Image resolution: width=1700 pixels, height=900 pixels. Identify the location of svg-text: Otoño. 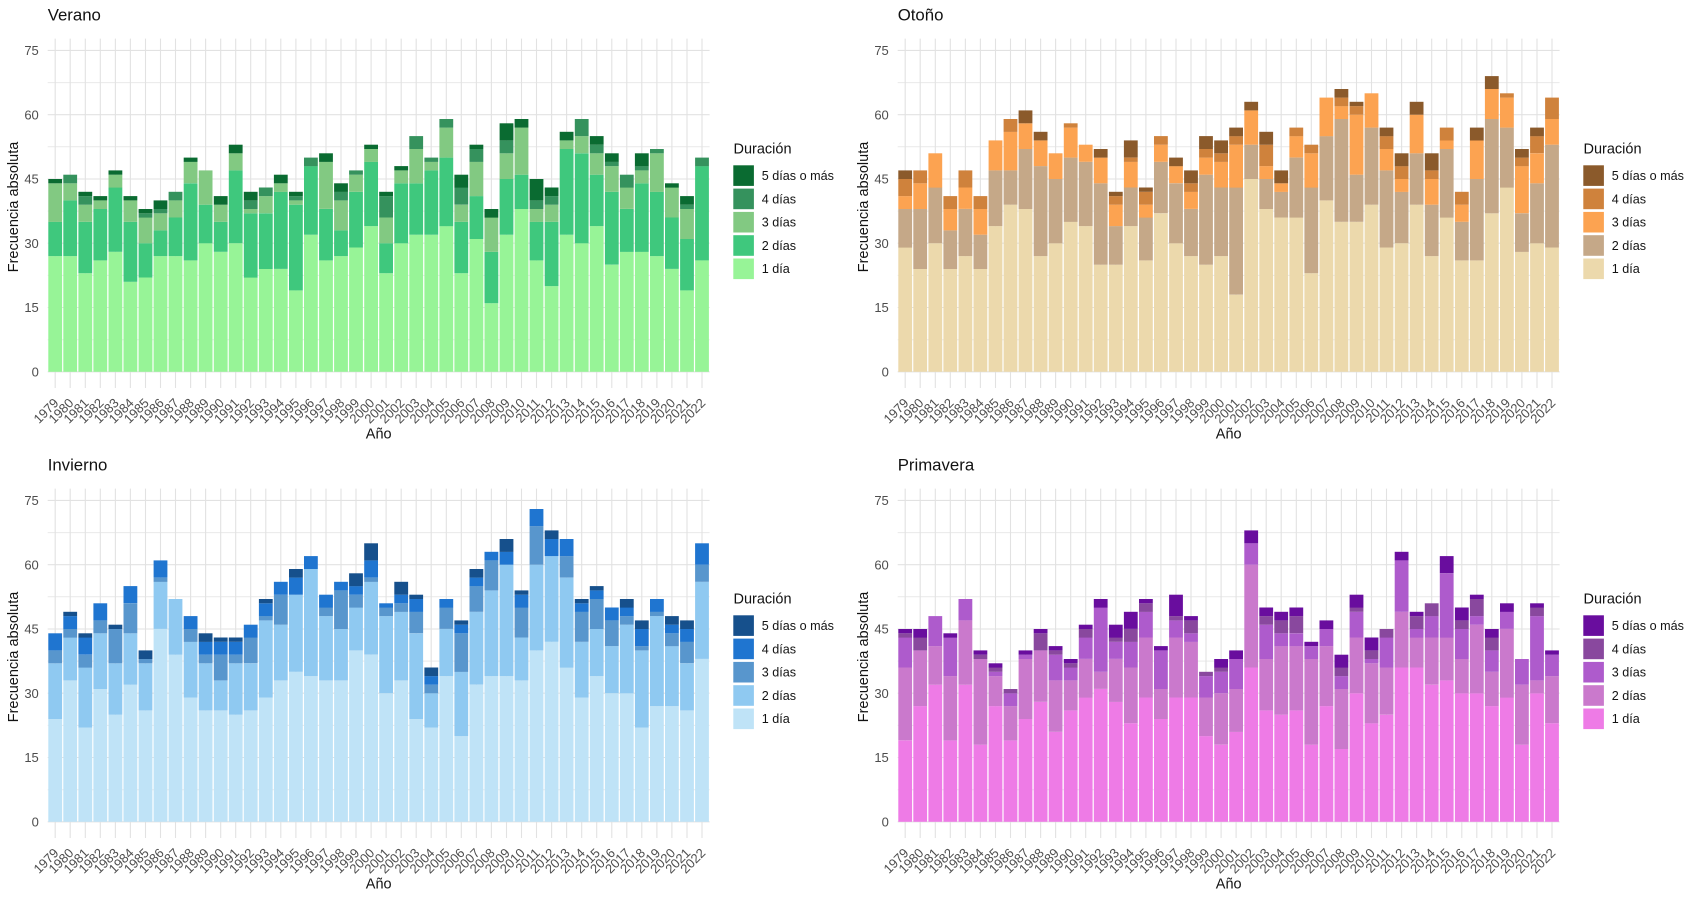
(921, 15).